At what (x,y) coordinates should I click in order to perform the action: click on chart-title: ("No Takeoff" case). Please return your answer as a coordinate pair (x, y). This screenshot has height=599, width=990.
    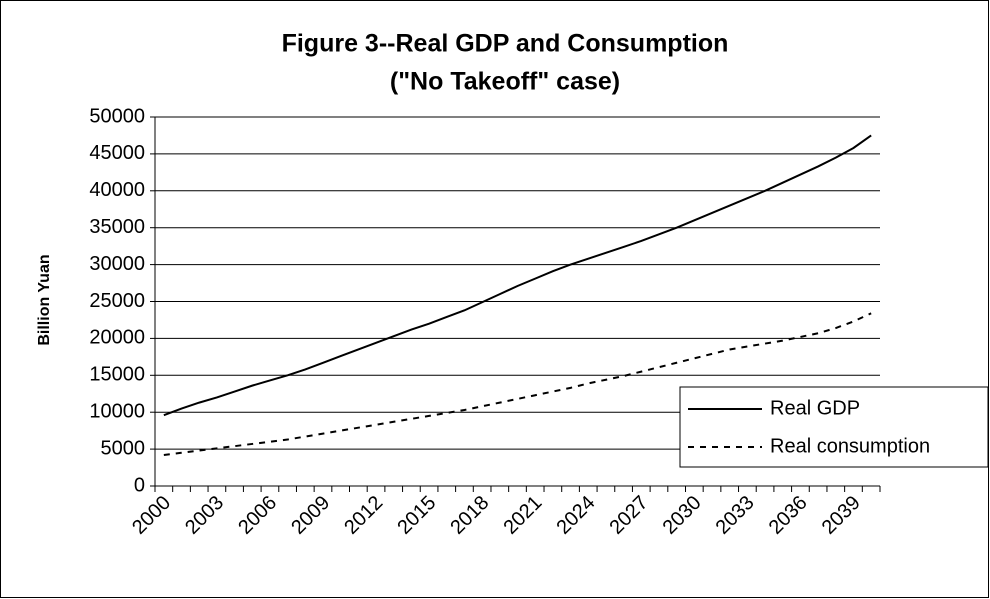
    Looking at the image, I should click on (505, 82).